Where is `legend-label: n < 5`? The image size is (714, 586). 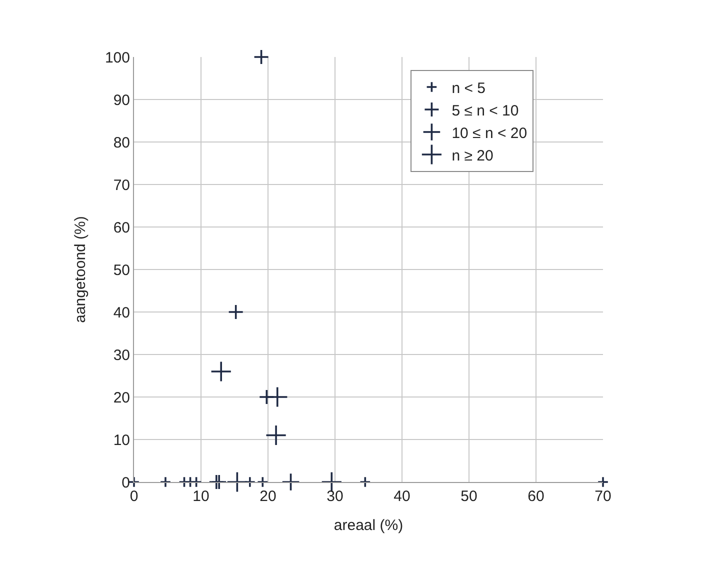
legend-label: n < 5 is located at coordinates (469, 88).